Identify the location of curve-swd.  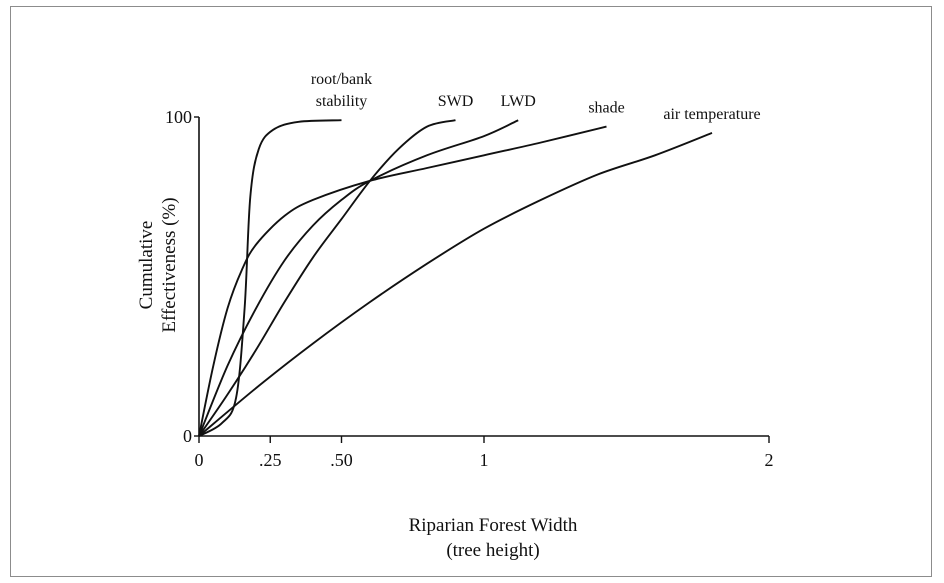
(327, 278).